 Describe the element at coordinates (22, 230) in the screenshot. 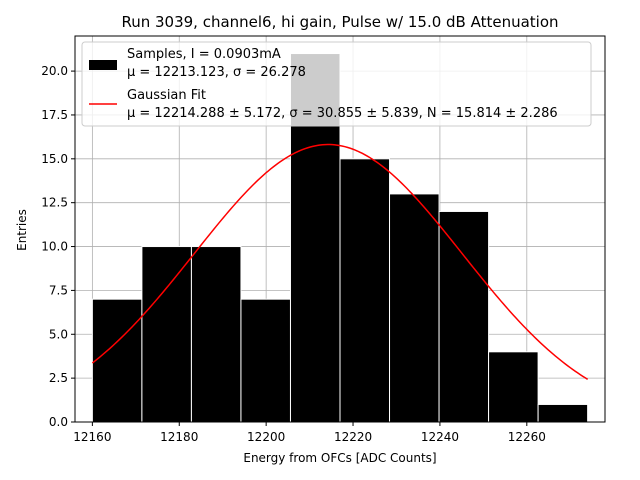

I see `y-axis-label: Entries` at that location.